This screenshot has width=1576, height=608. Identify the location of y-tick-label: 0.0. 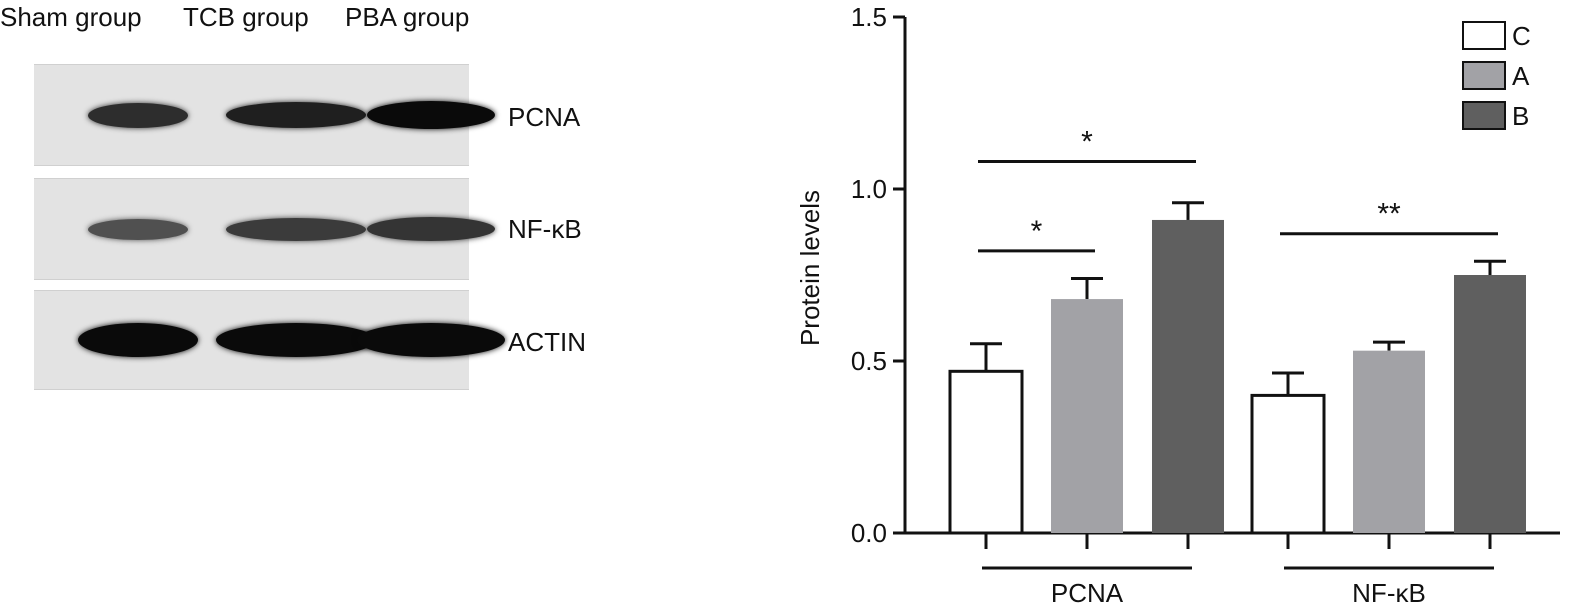
(869, 533).